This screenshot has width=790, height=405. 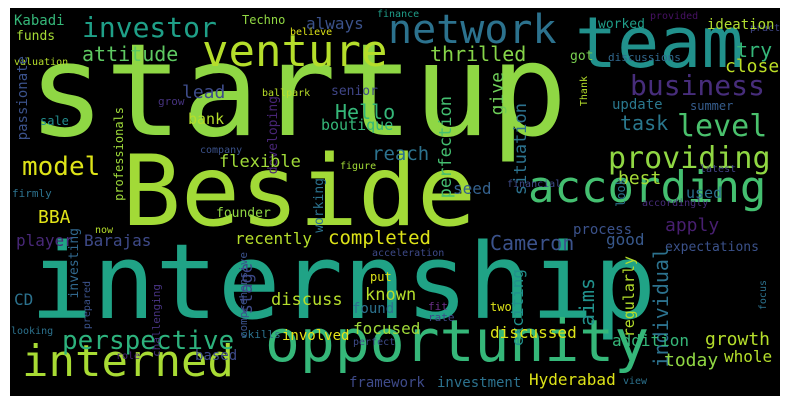 What do you see at coordinates (307, 300) in the screenshot?
I see `word-discuss: discuss` at bounding box center [307, 300].